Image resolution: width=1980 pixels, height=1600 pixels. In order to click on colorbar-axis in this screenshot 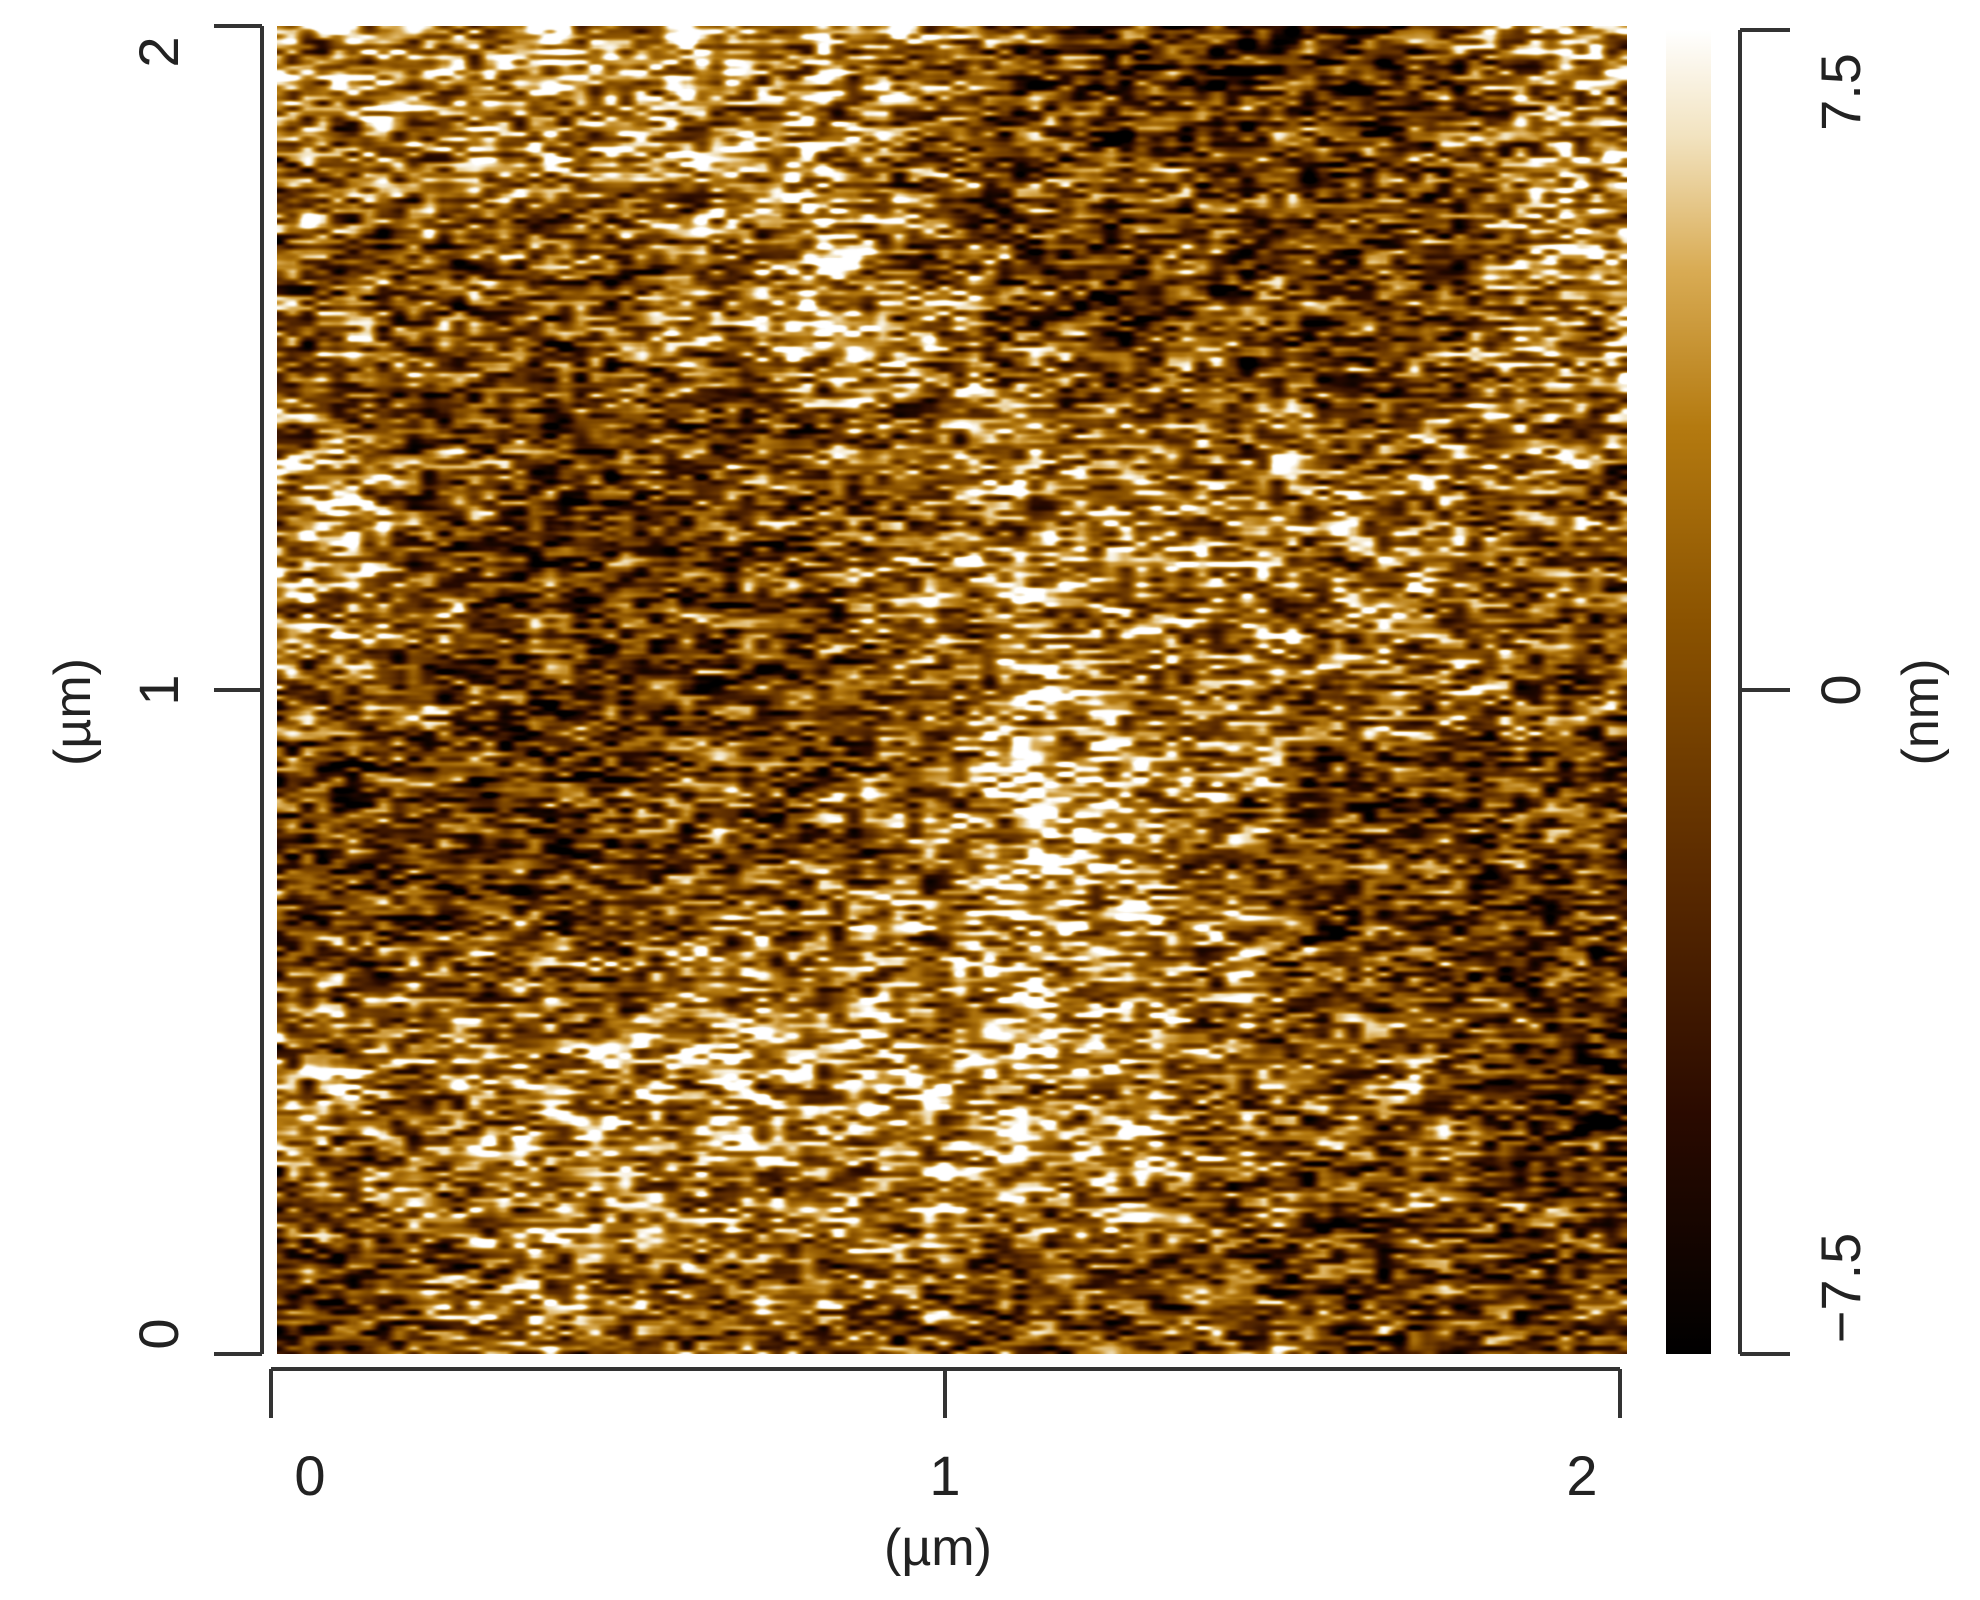, I will do `click(1764, 692)`.